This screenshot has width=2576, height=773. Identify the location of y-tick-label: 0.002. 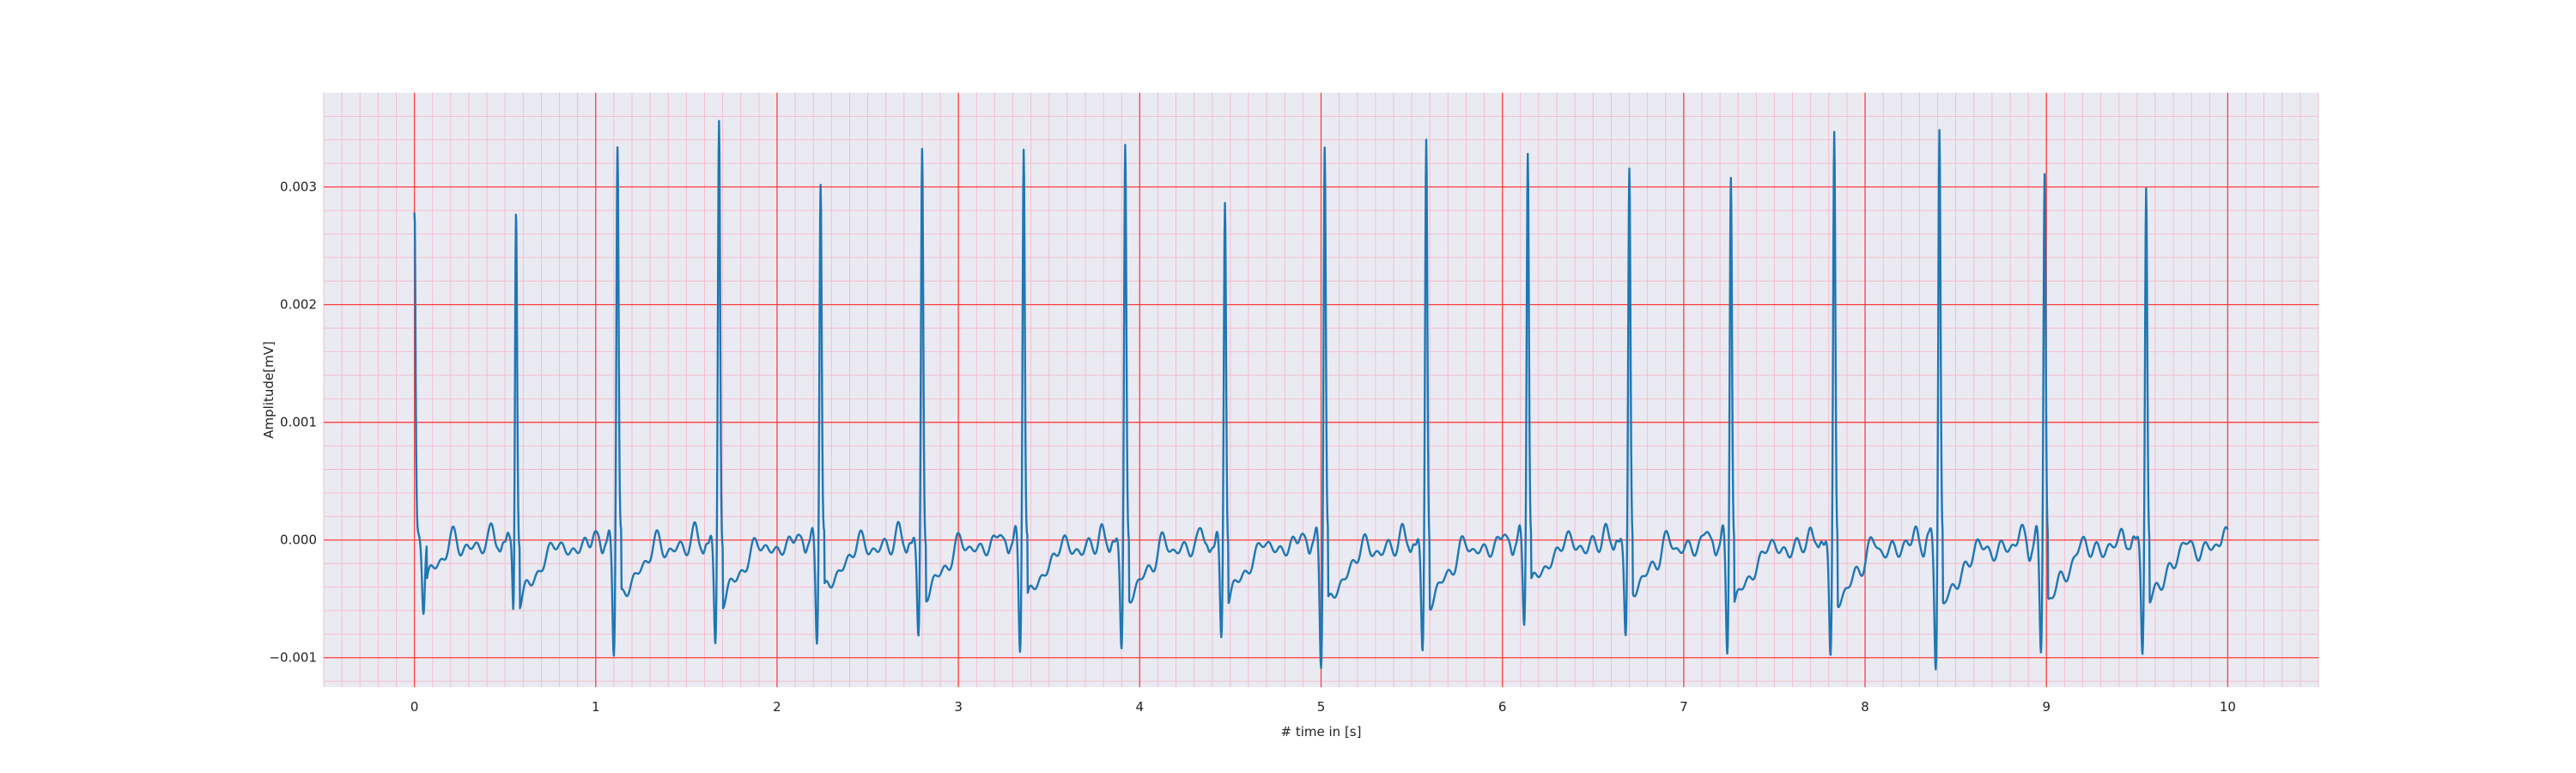
(298, 305).